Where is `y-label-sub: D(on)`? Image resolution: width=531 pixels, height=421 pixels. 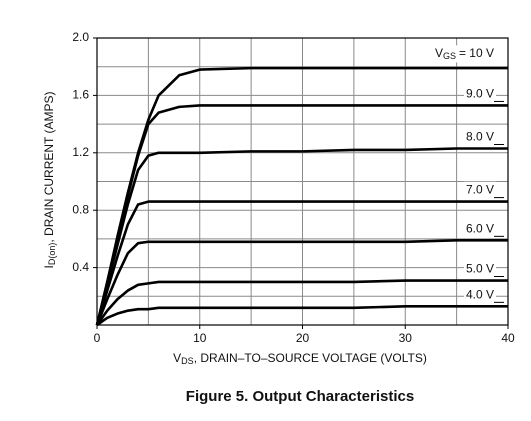
y-label-sub: D(on) is located at coordinates (52, 254).